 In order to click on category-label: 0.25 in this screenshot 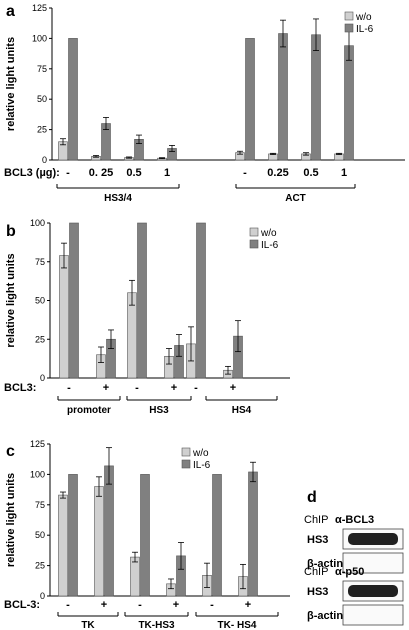, I will do `click(277, 173)`.